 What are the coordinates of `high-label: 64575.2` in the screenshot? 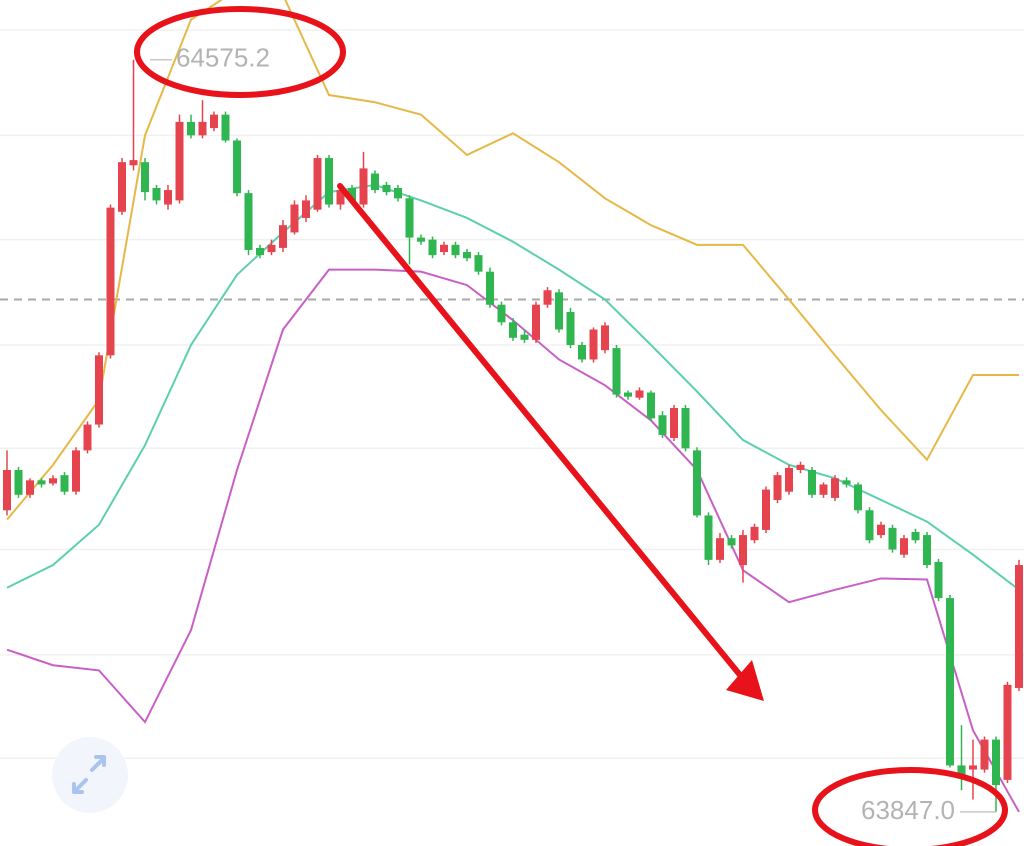 It's located at (223, 58).